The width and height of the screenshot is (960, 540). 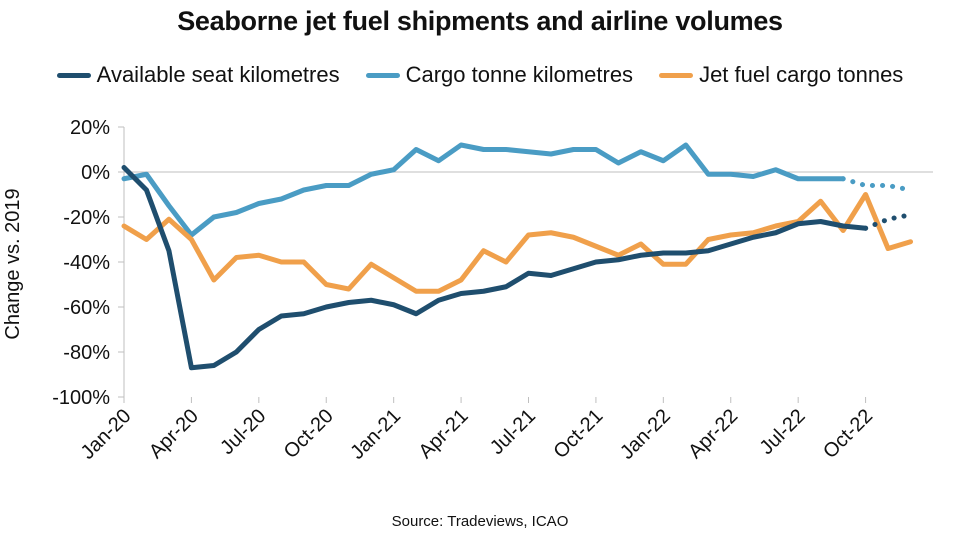 I want to click on legend-item-ask: Available seat kilometres, so click(x=198, y=75).